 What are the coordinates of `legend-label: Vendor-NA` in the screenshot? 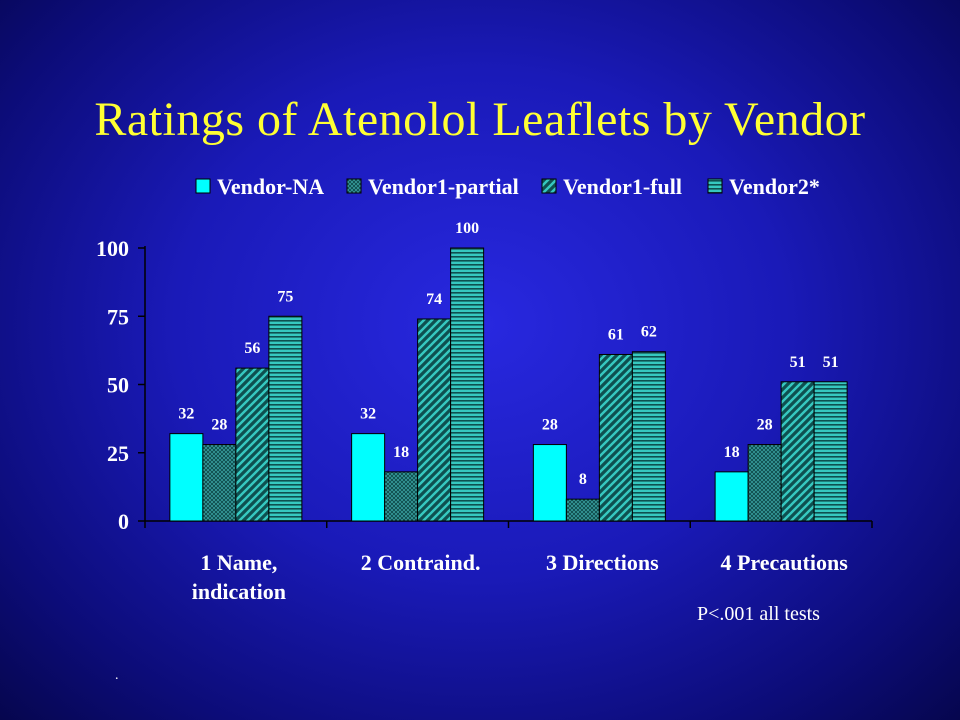 It's located at (270, 186).